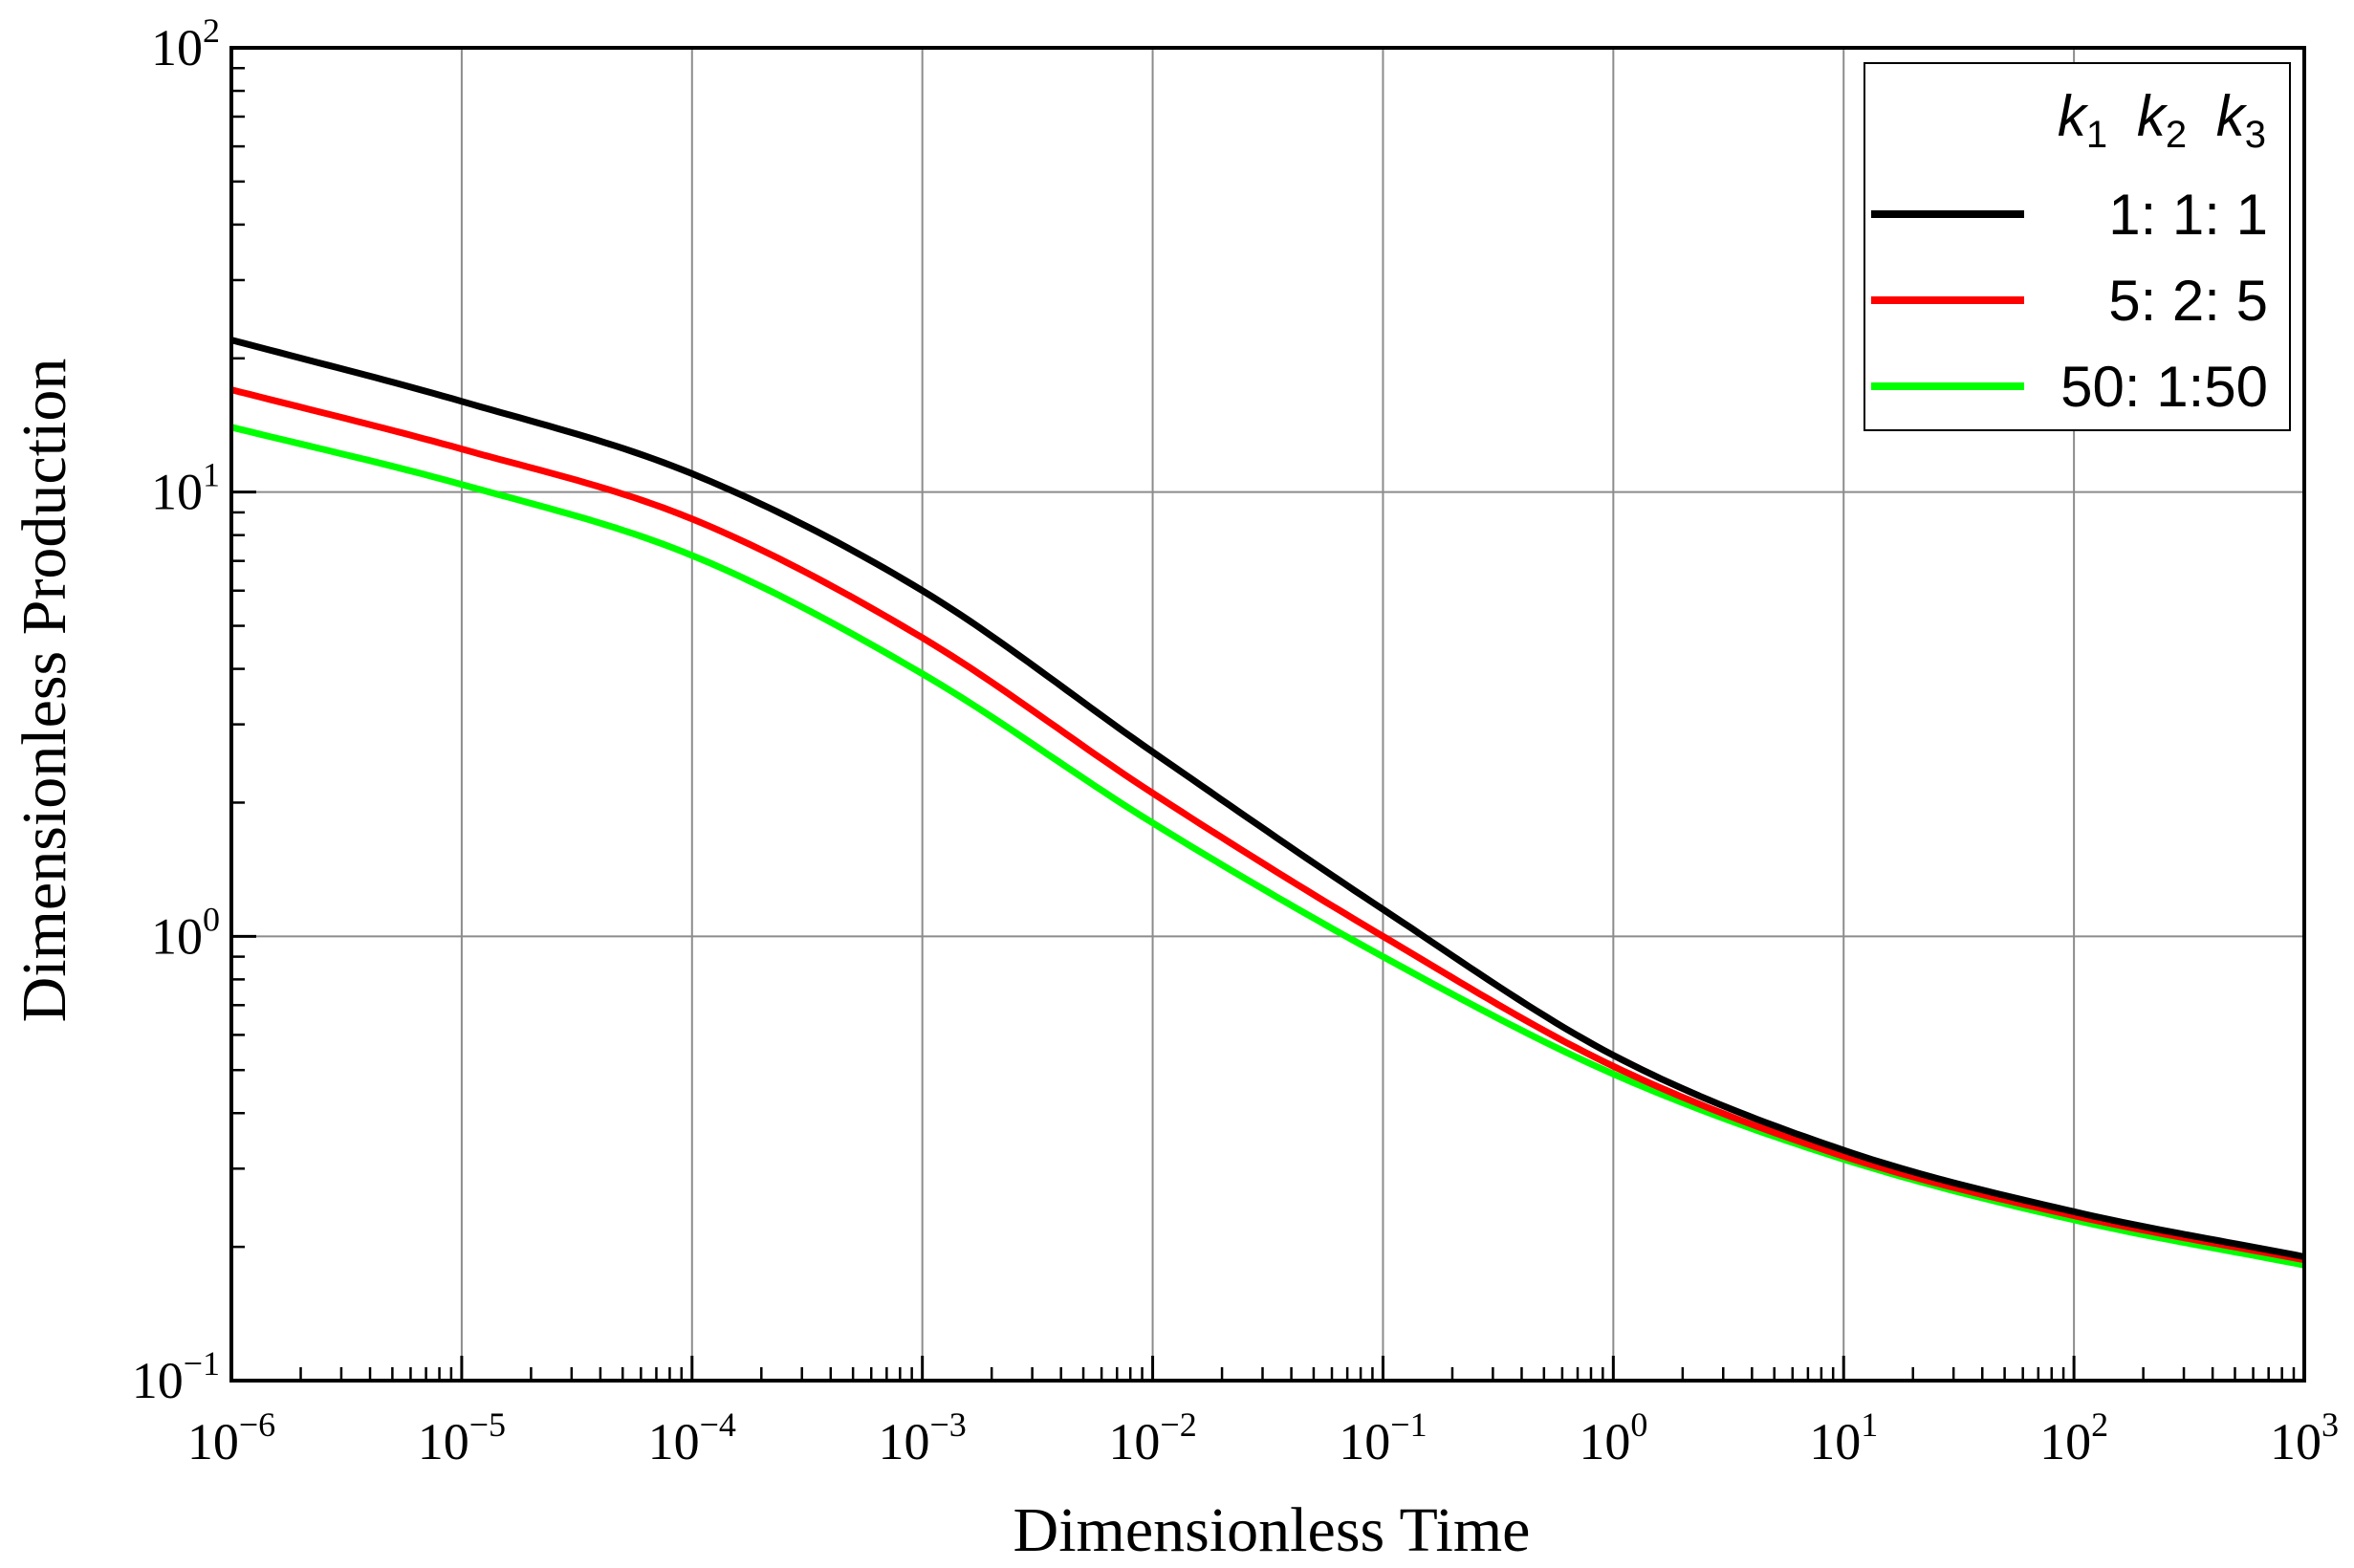  What do you see at coordinates (2176, 135) in the screenshot?
I see `legend-k2-sub: 2` at bounding box center [2176, 135].